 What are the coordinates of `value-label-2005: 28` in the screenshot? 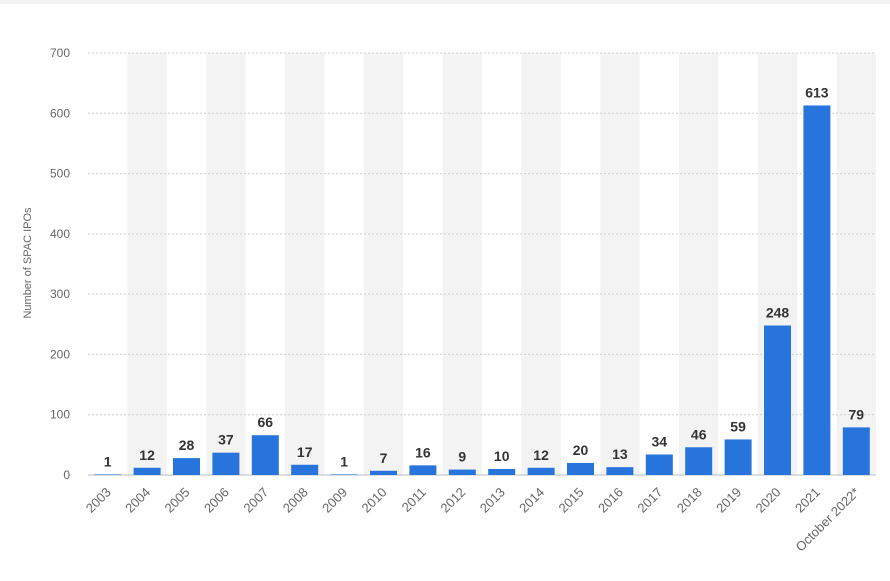 It's located at (187, 445).